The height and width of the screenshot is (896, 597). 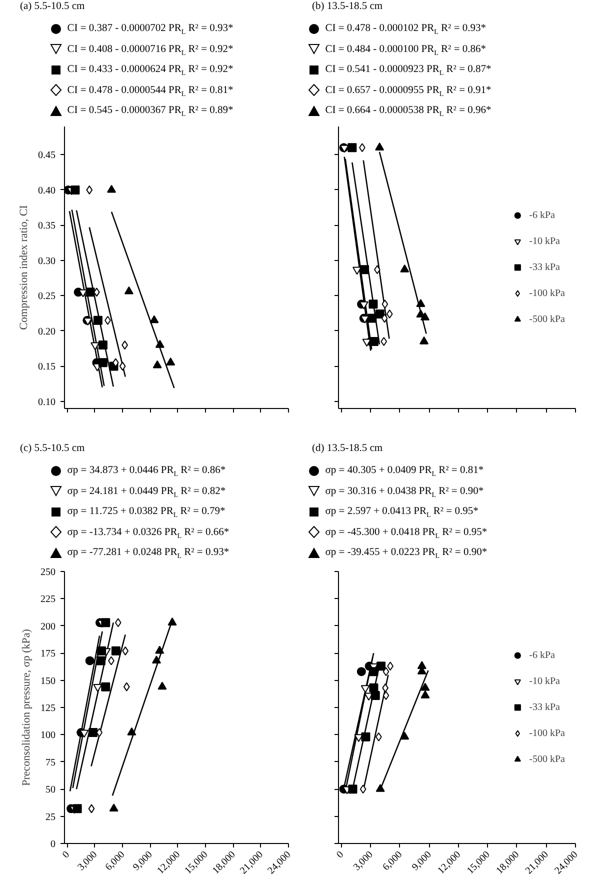 What do you see at coordinates (47, 296) in the screenshot?
I see `y-tick-label: 0.25` at bounding box center [47, 296].